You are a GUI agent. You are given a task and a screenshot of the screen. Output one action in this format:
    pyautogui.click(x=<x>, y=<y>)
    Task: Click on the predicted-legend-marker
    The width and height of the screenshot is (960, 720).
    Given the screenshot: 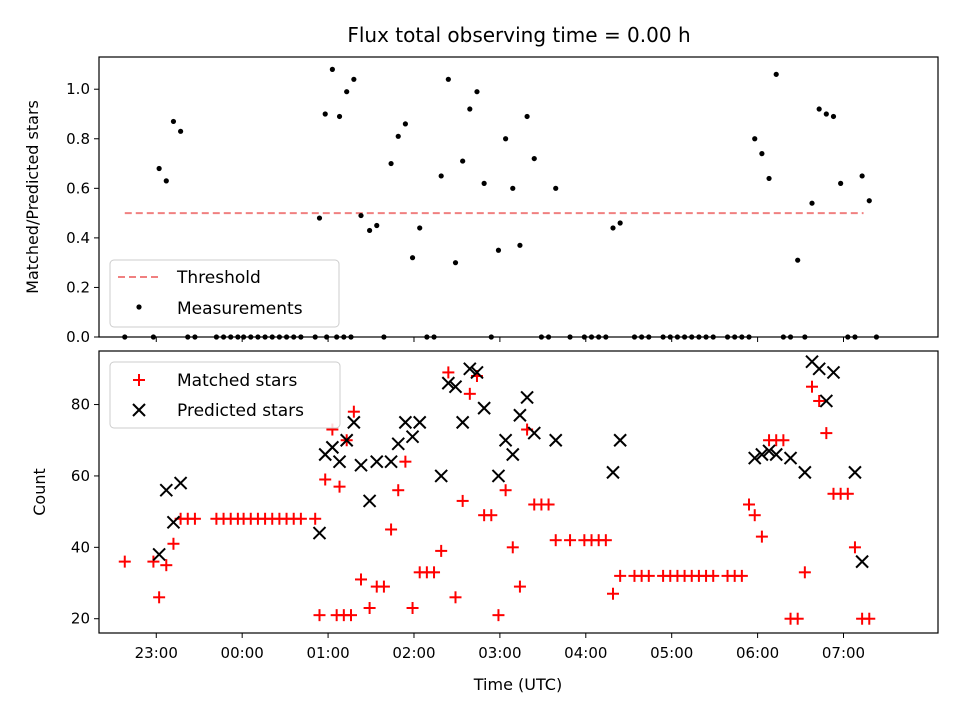 What is the action you would take?
    pyautogui.click(x=139, y=410)
    